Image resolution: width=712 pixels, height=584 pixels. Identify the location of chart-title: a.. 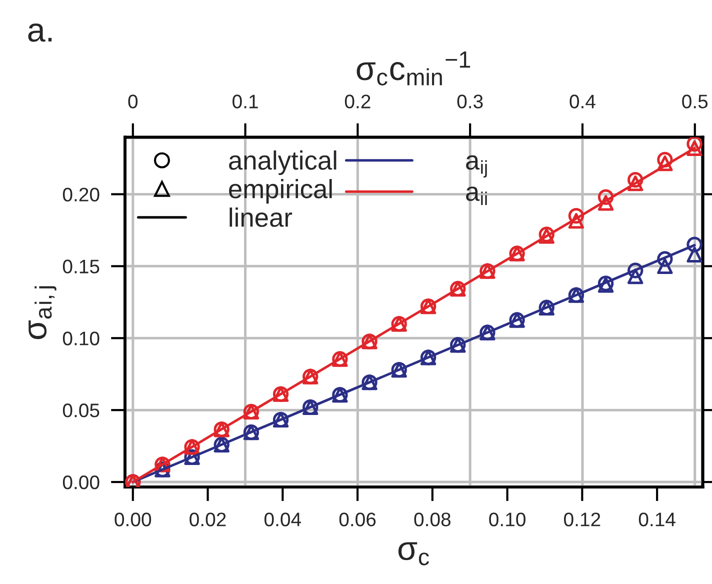
(40, 33).